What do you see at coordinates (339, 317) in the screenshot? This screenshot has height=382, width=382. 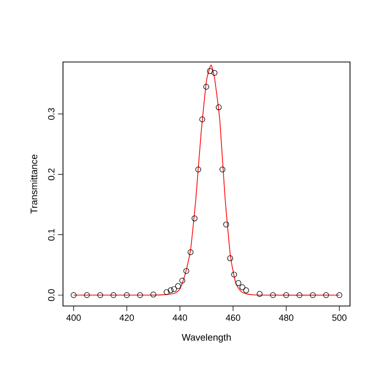 I see `x-tick-label: 500` at bounding box center [339, 317].